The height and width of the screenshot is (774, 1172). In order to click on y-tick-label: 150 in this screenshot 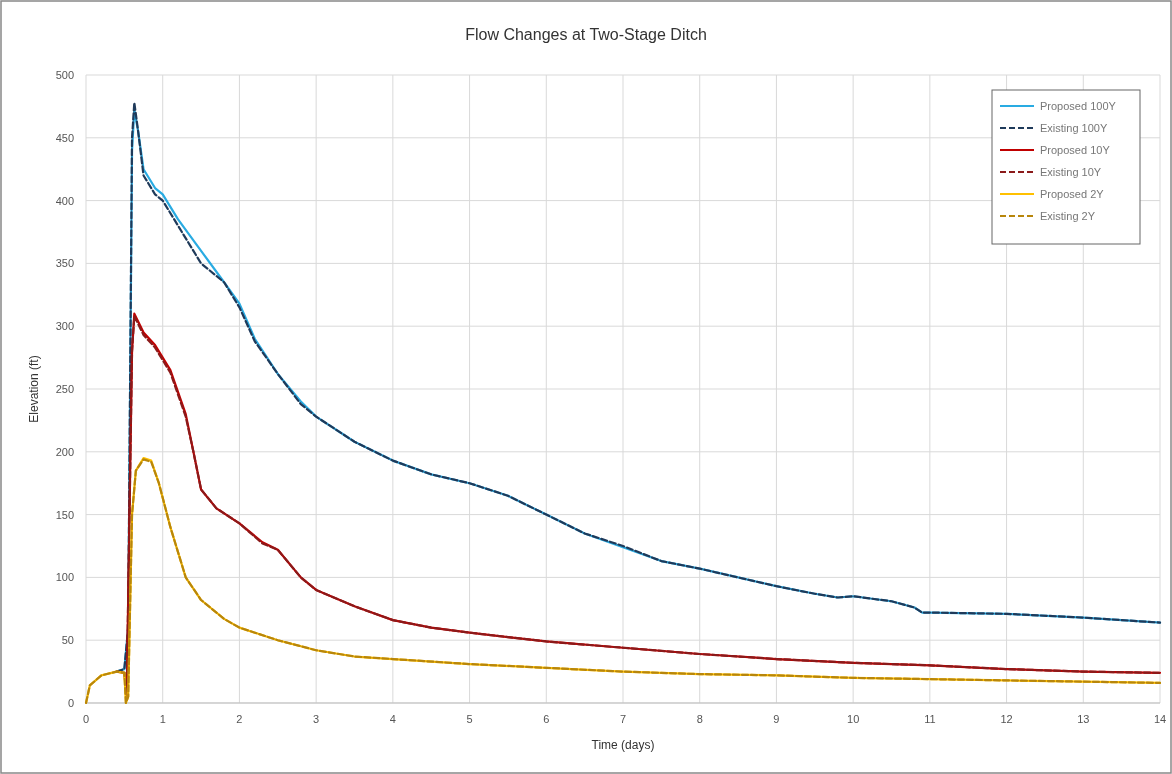, I will do `click(64, 514)`.